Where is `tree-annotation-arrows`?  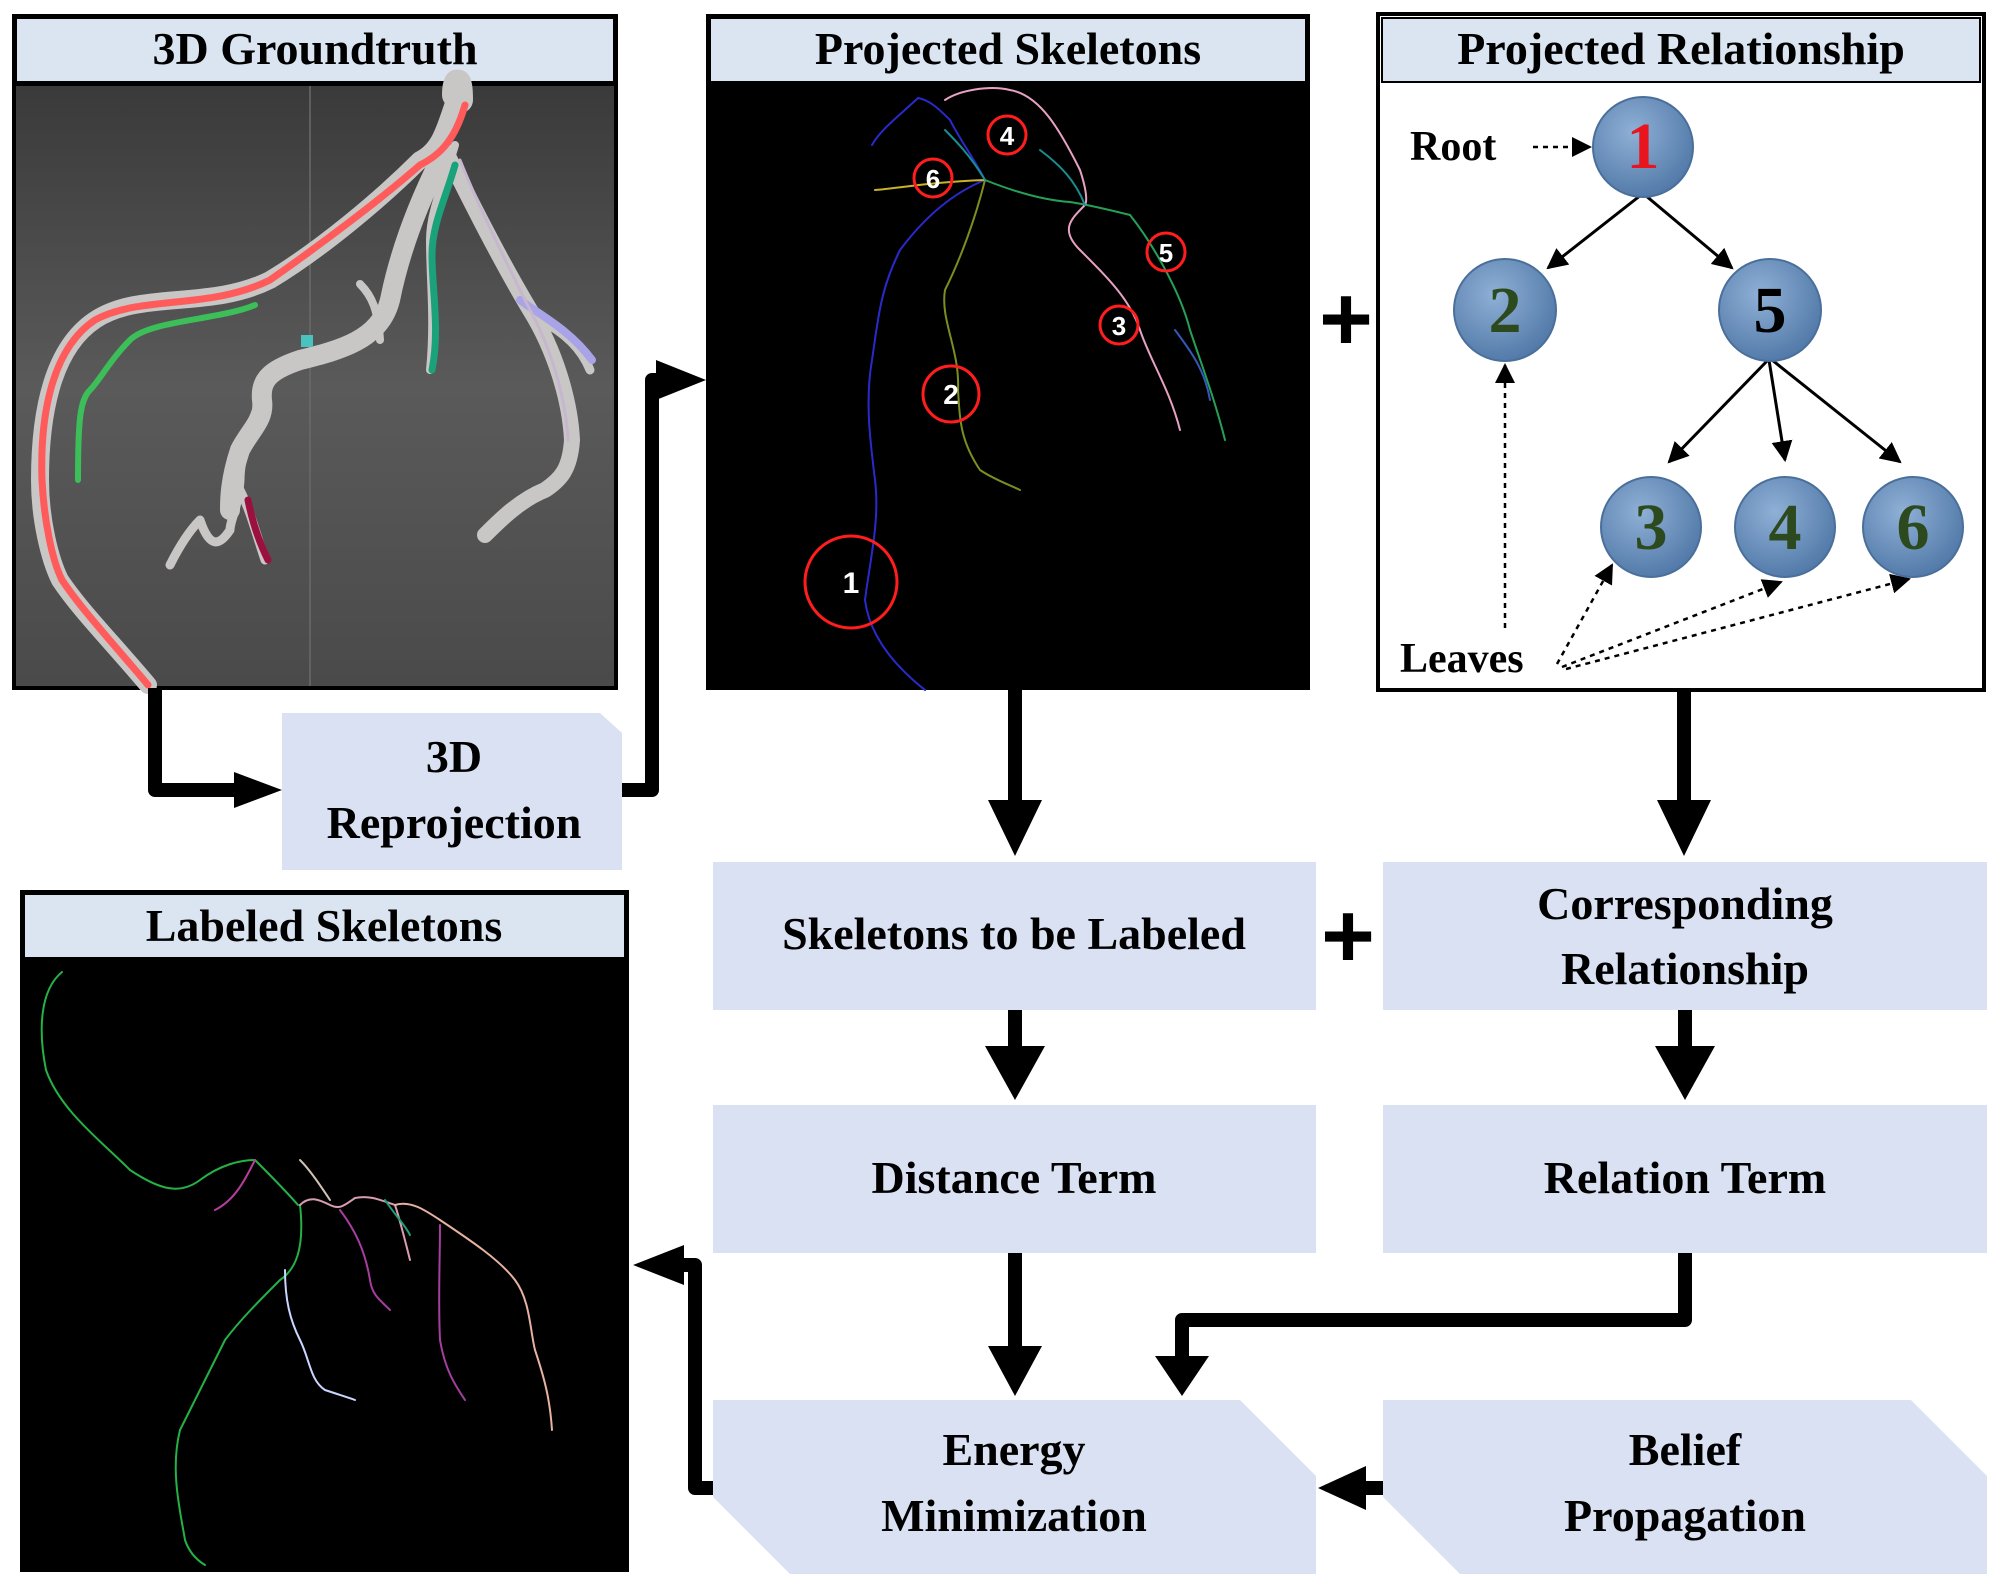 tree-annotation-arrows is located at coordinates (1703, 404).